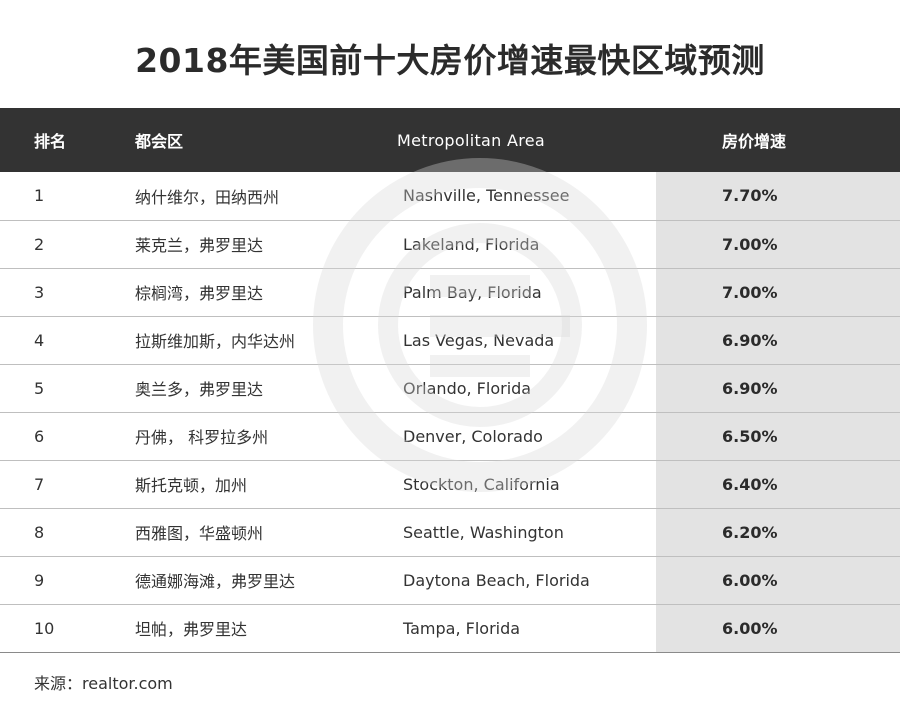  I want to click on cell-growth: 7.70%, so click(778, 196).